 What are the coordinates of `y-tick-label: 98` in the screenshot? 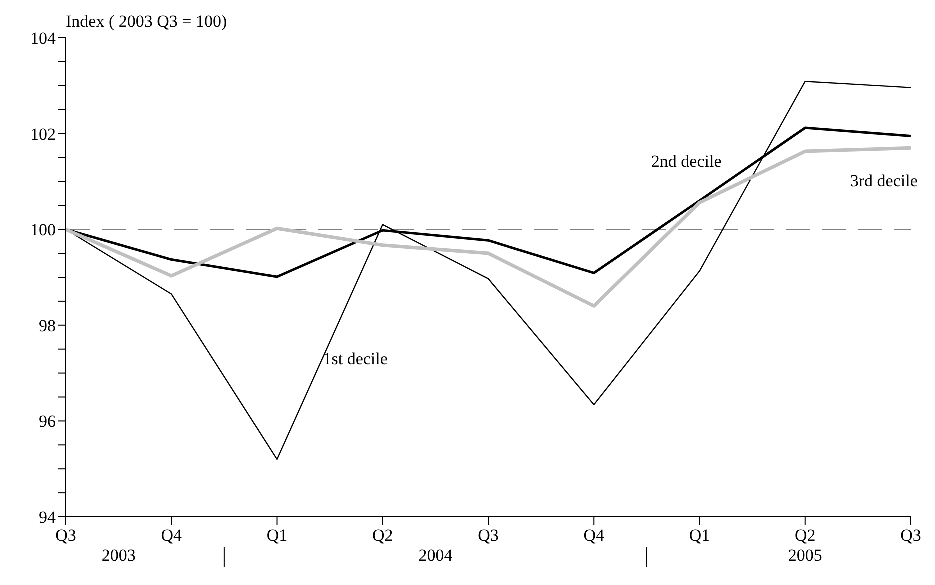 It's located at (47, 326).